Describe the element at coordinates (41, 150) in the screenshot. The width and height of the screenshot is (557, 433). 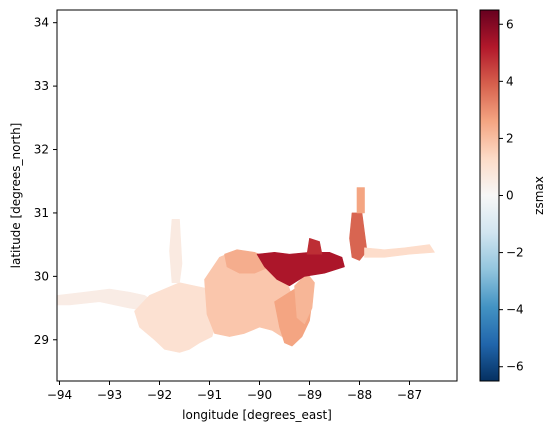
I see `y-tick-label: 32` at that location.